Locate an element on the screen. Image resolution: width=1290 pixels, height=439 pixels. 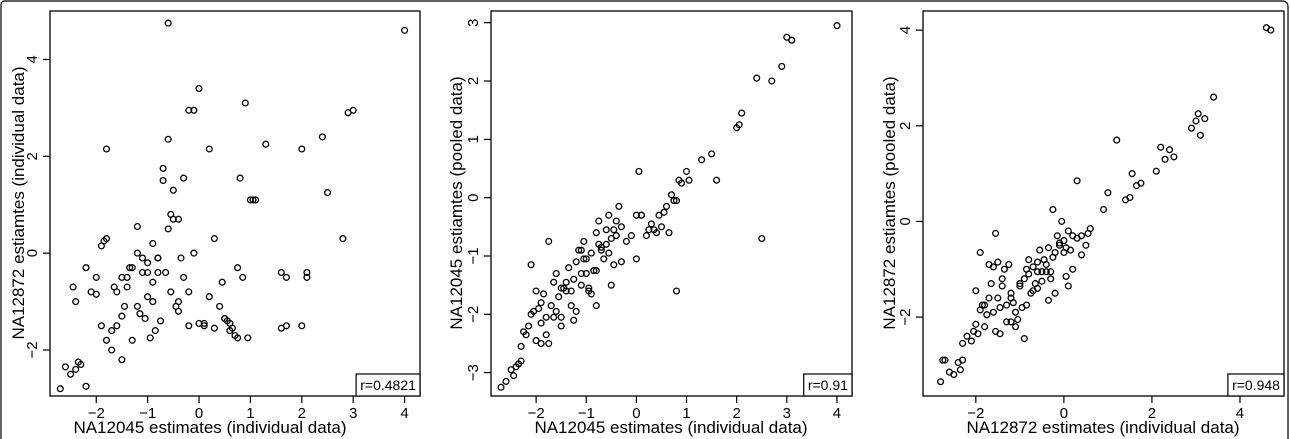
panel-1-ytick-label: 0 is located at coordinates (32, 253).